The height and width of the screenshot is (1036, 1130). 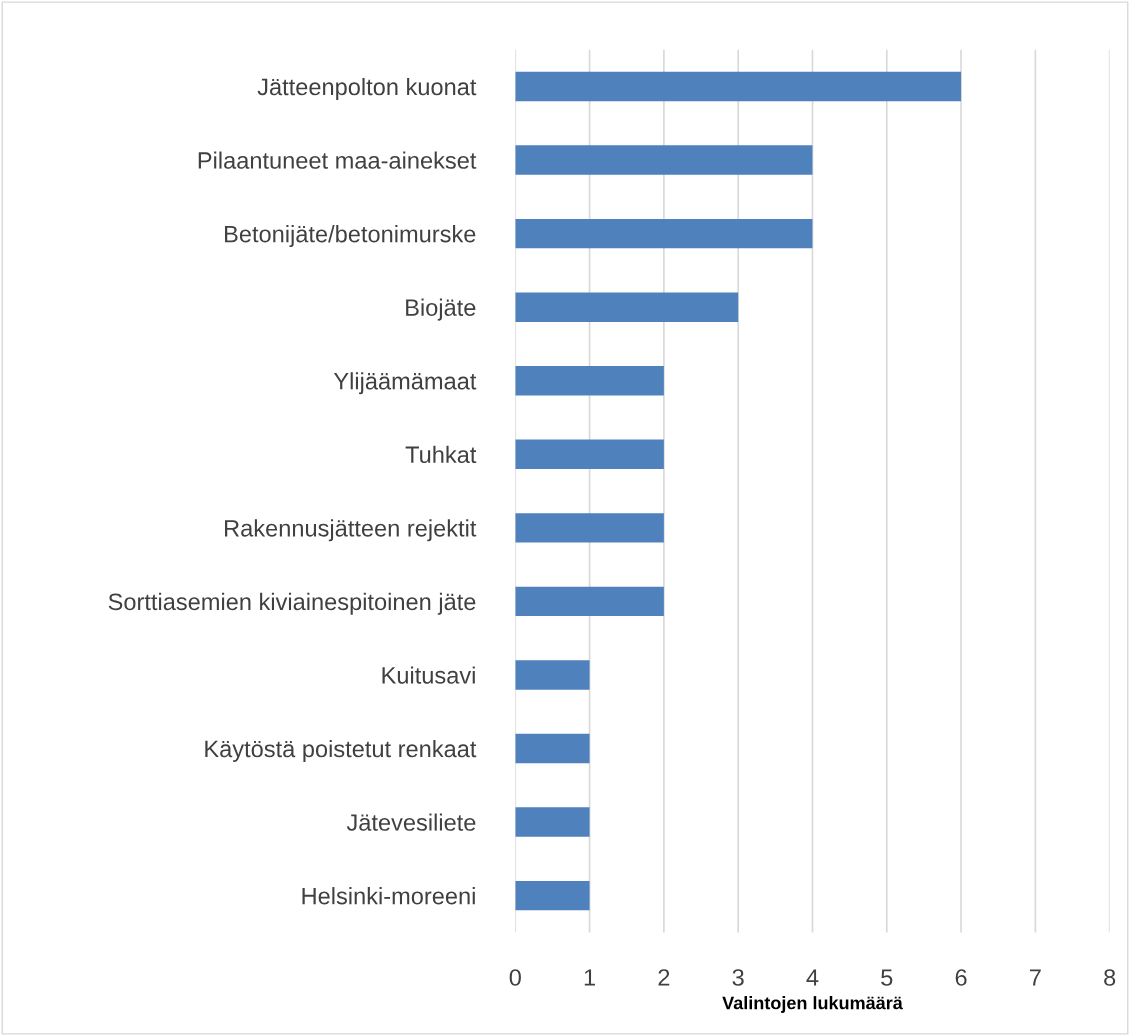 I want to click on y-tick-label: Jätteenpolton kuonat, so click(x=367, y=88).